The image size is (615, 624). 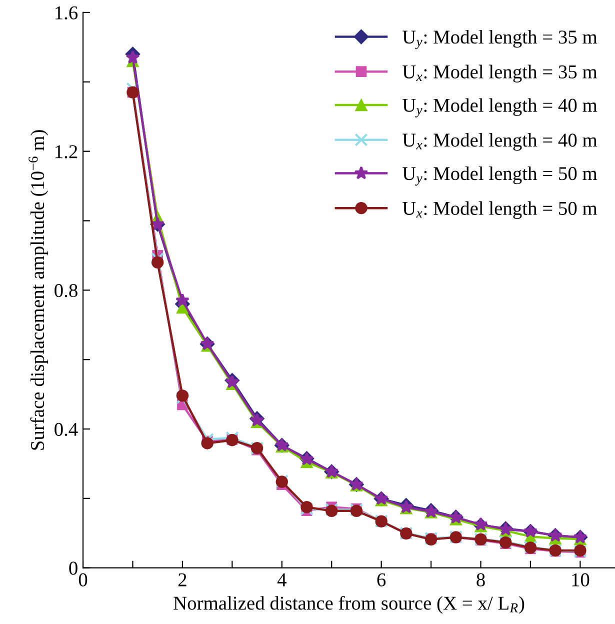 What do you see at coordinates (500, 210) in the screenshot?
I see `legend-label: U$_{x}$: Model length = 50 m` at bounding box center [500, 210].